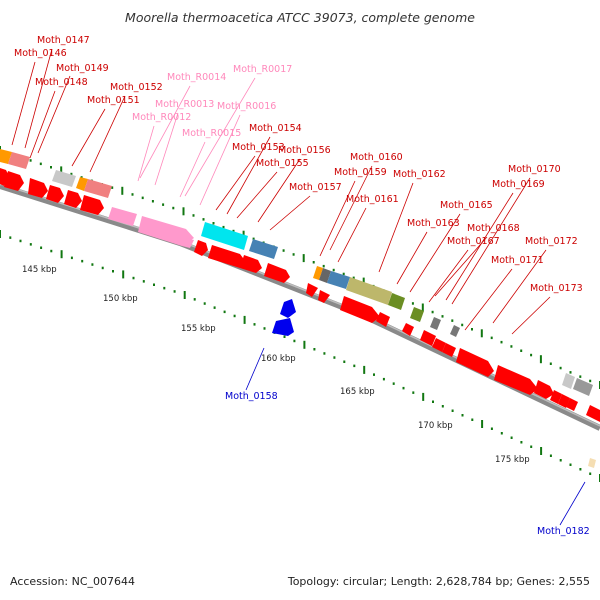 This screenshot has height=600, width=600. Describe the element at coordinates (518, 184) in the screenshot. I see `feature-label: Moth_0169` at that location.